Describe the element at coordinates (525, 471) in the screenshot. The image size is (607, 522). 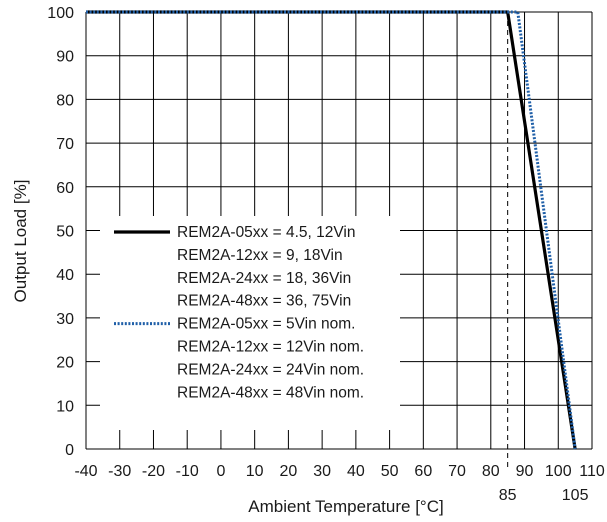
I see `x-tick-label: 90` at that location.